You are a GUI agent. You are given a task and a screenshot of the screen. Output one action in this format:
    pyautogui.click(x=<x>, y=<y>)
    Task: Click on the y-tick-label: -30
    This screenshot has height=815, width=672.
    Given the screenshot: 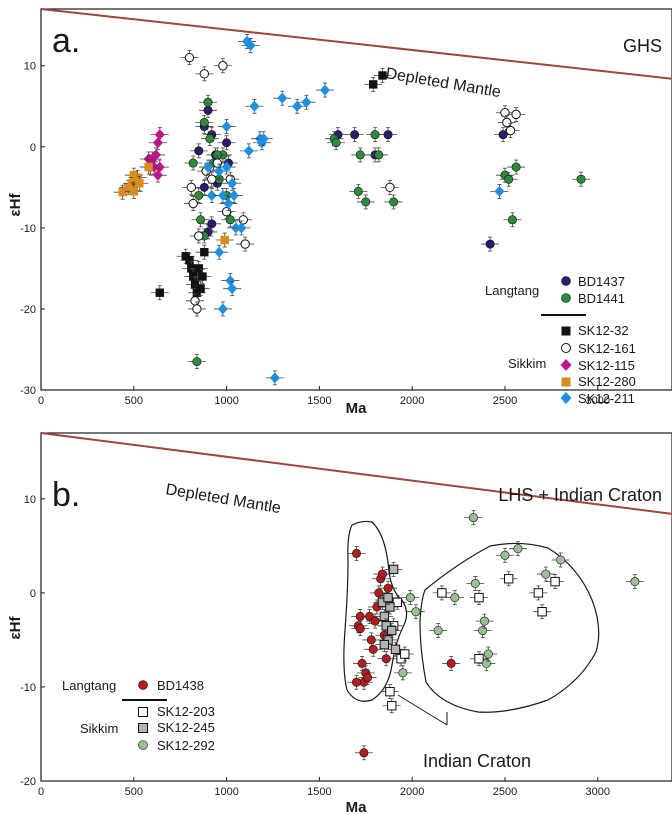 What is the action you would take?
    pyautogui.click(x=28, y=391)
    